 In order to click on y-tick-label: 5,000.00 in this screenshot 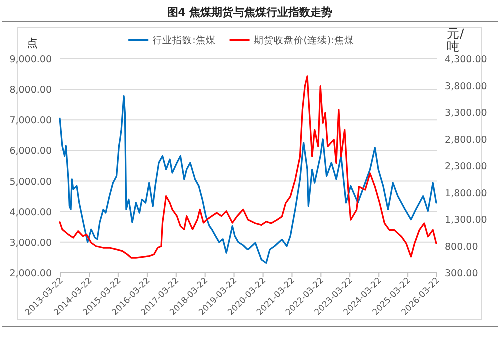, I will do `click(31, 182)`.